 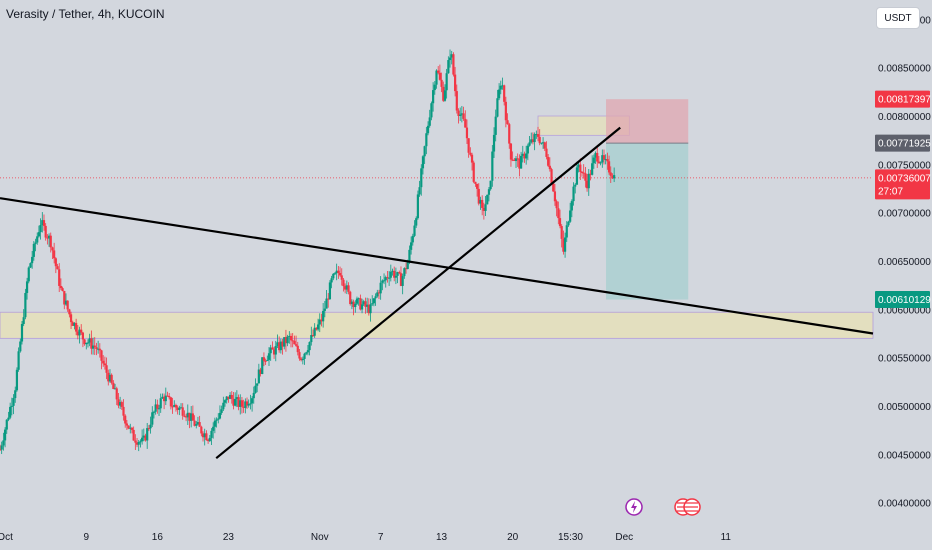 I want to click on x-tick-label: 16, so click(x=158, y=537).